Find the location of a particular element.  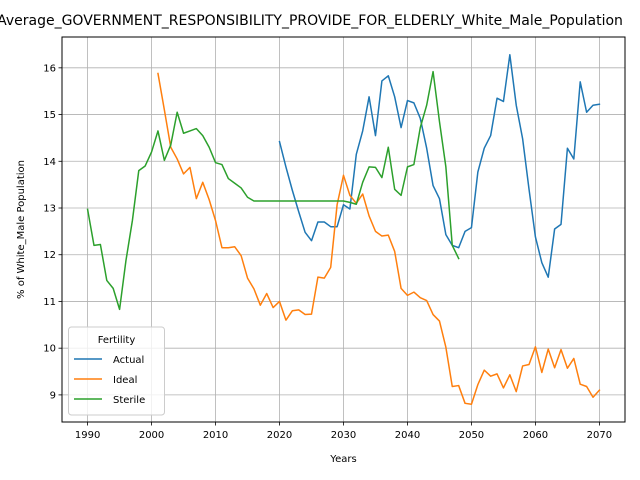

legend-label-actual: Actual is located at coordinates (128, 360).